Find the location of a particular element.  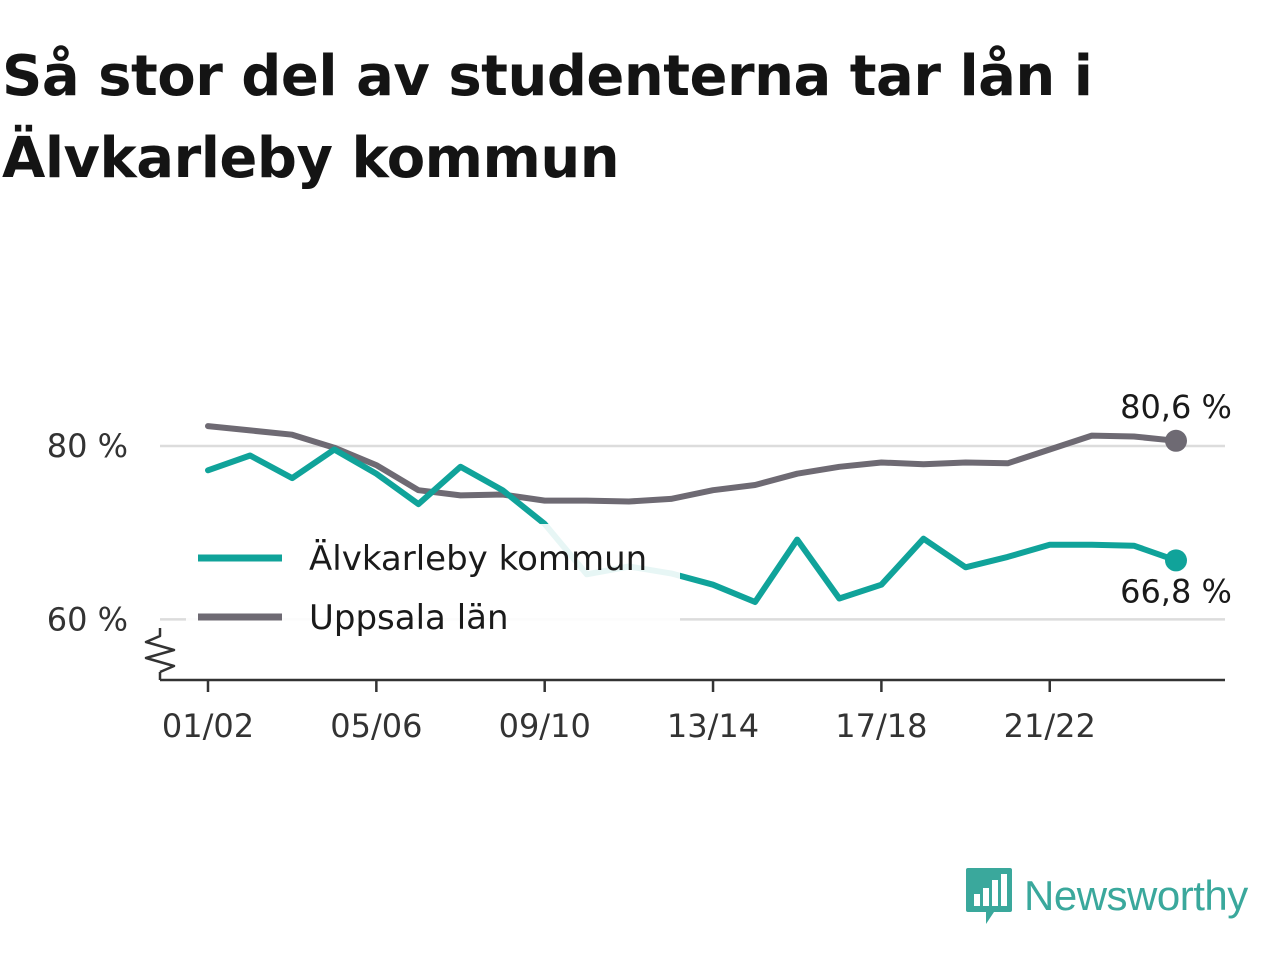

end-points: 66,8 % 80,6 % is located at coordinates (1176, 499).